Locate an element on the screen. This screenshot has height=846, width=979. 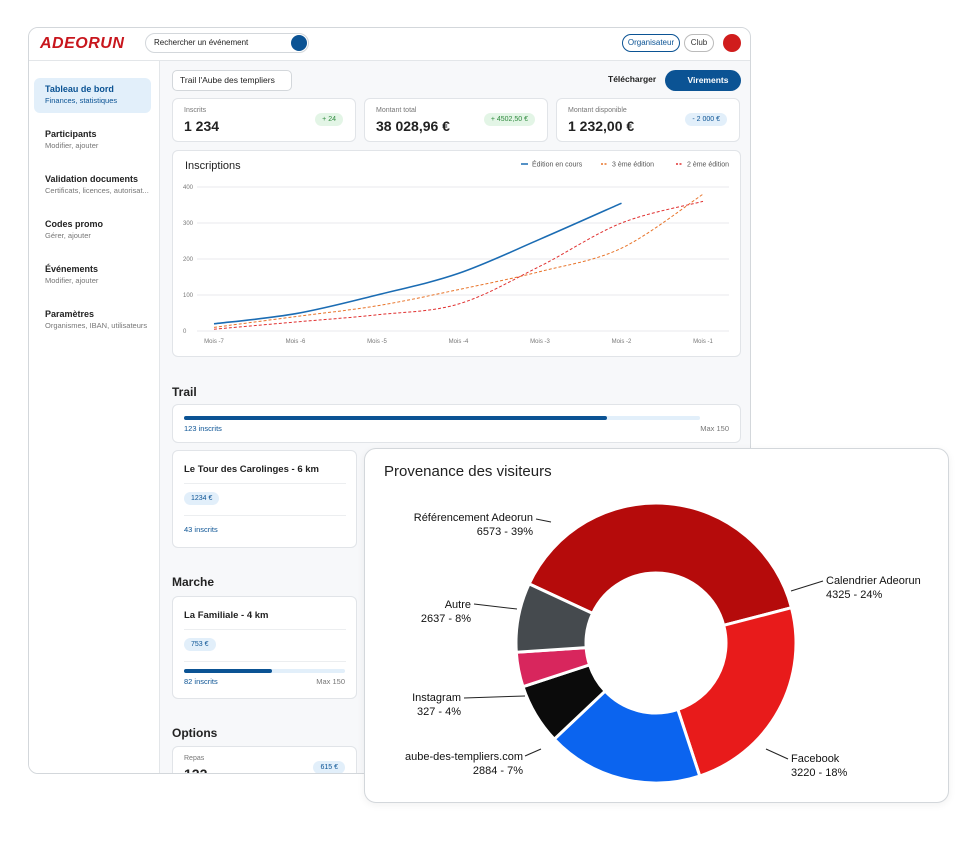
section-heading: Trail is located at coordinates (184, 392).